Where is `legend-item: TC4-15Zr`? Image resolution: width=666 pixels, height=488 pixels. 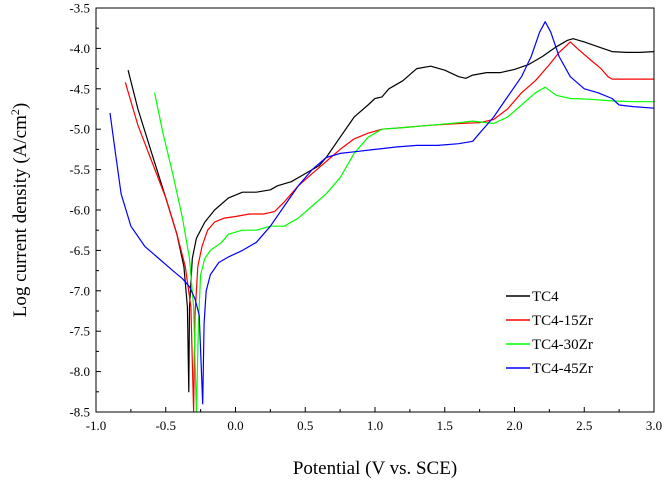
legend-item: TC4-15Zr is located at coordinates (549, 321).